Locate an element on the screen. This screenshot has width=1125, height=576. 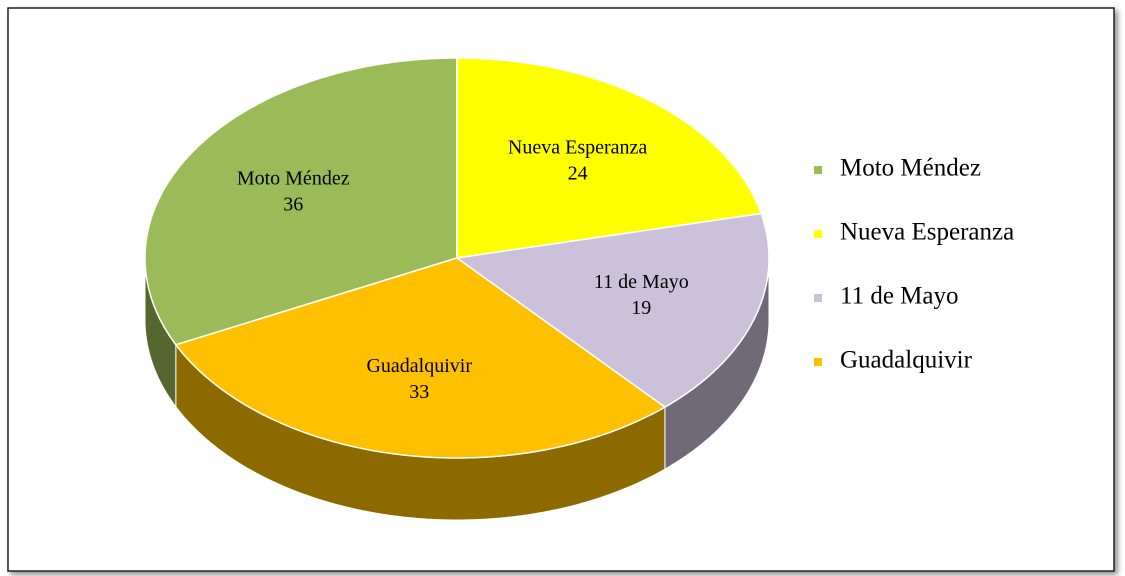
legend-label: 11 de Mayo is located at coordinates (899, 296).